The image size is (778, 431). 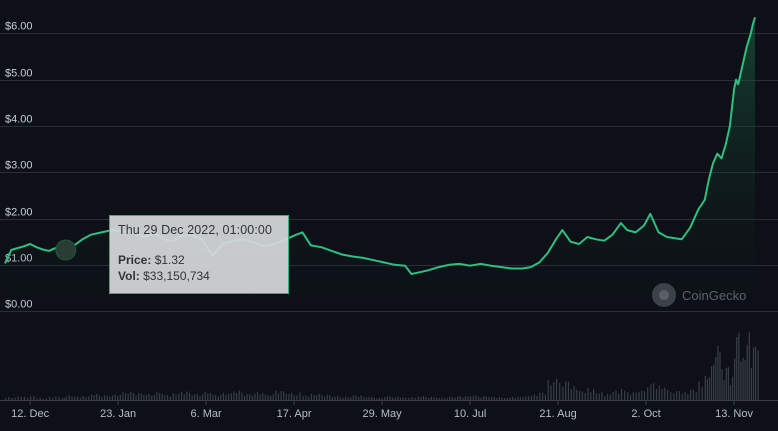 I want to click on x-tick-label: 23. Jan, so click(x=118, y=414).